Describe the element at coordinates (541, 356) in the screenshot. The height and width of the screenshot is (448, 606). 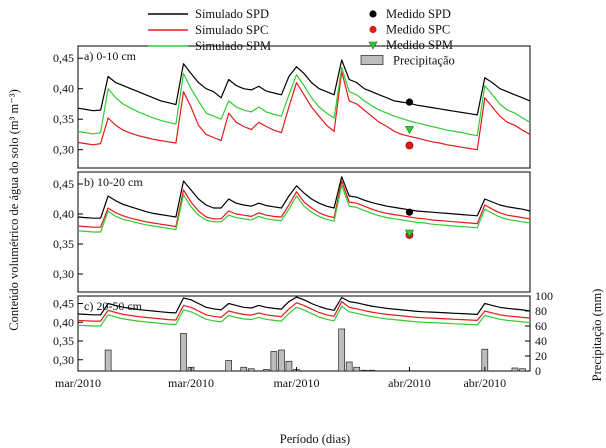
I see `y2-tick-label: 20` at that location.